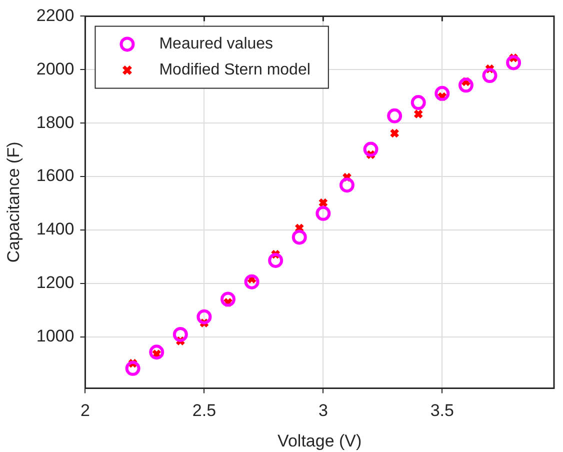 The height and width of the screenshot is (452, 563). Describe the element at coordinates (204, 410) in the screenshot. I see `x-tick-label: 2.5` at that location.